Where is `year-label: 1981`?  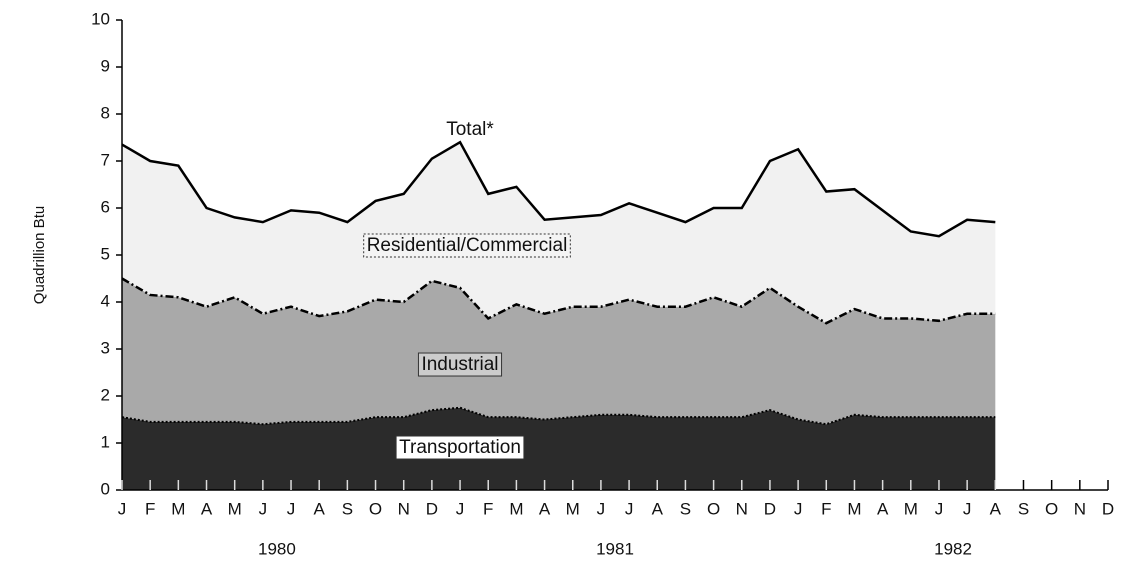 year-label: 1981 is located at coordinates (615, 548).